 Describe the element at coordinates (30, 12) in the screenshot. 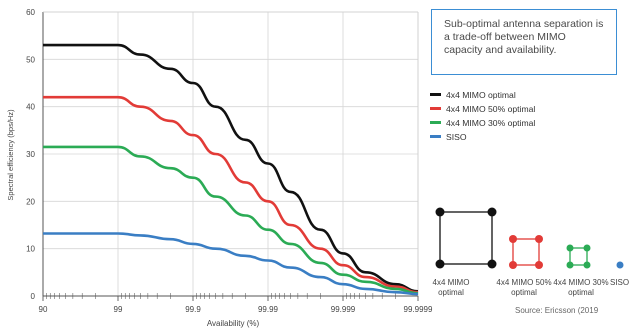

I see `y-tick-label: 60` at that location.